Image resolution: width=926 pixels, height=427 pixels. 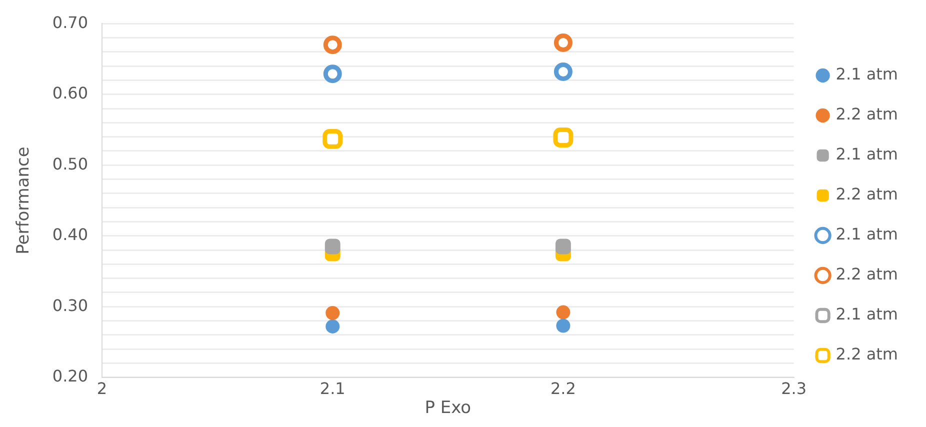 I want to click on y-tick-label: 0.70, so click(x=70, y=22).